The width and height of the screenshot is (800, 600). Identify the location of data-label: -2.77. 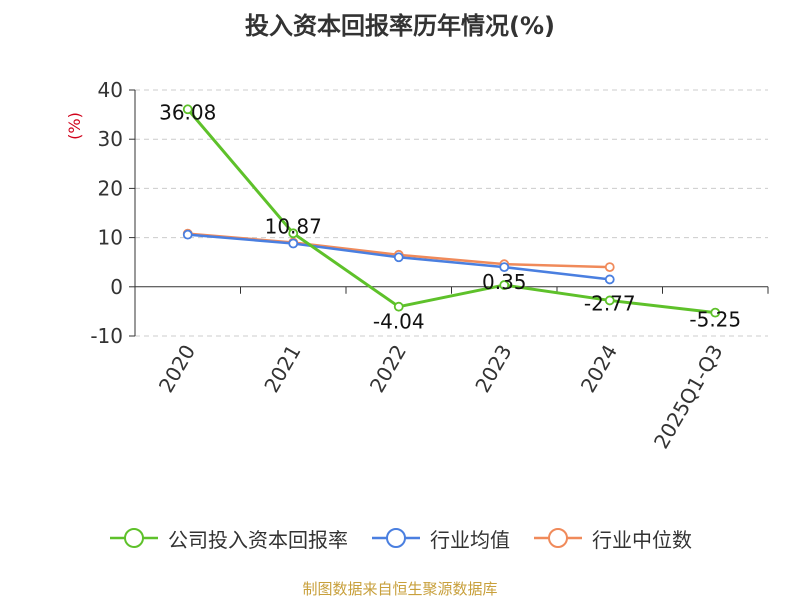
(610, 303).